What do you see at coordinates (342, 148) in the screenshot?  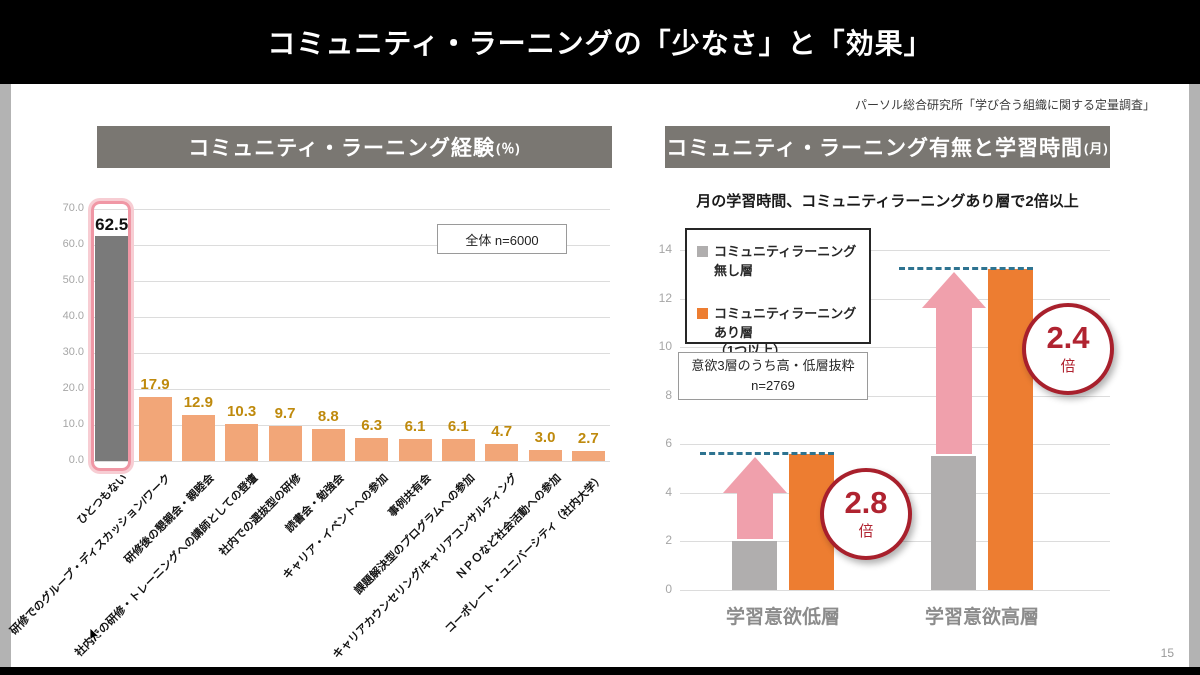 I see `left-chart-header-text: コミュニティ・ラーニング経験` at bounding box center [342, 148].